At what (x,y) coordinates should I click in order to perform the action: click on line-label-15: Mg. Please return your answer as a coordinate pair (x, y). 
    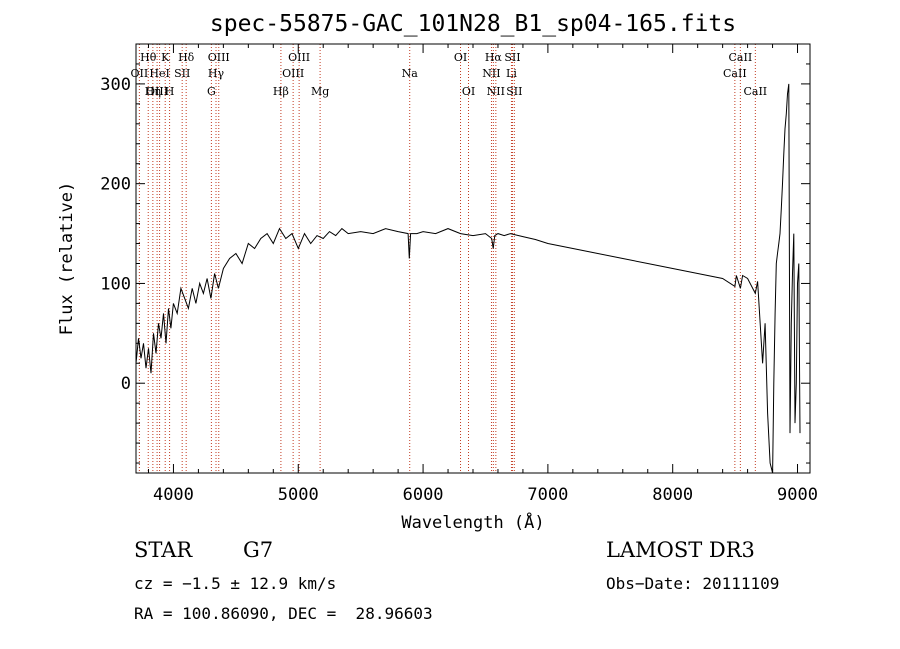
    Looking at the image, I should click on (320, 91).